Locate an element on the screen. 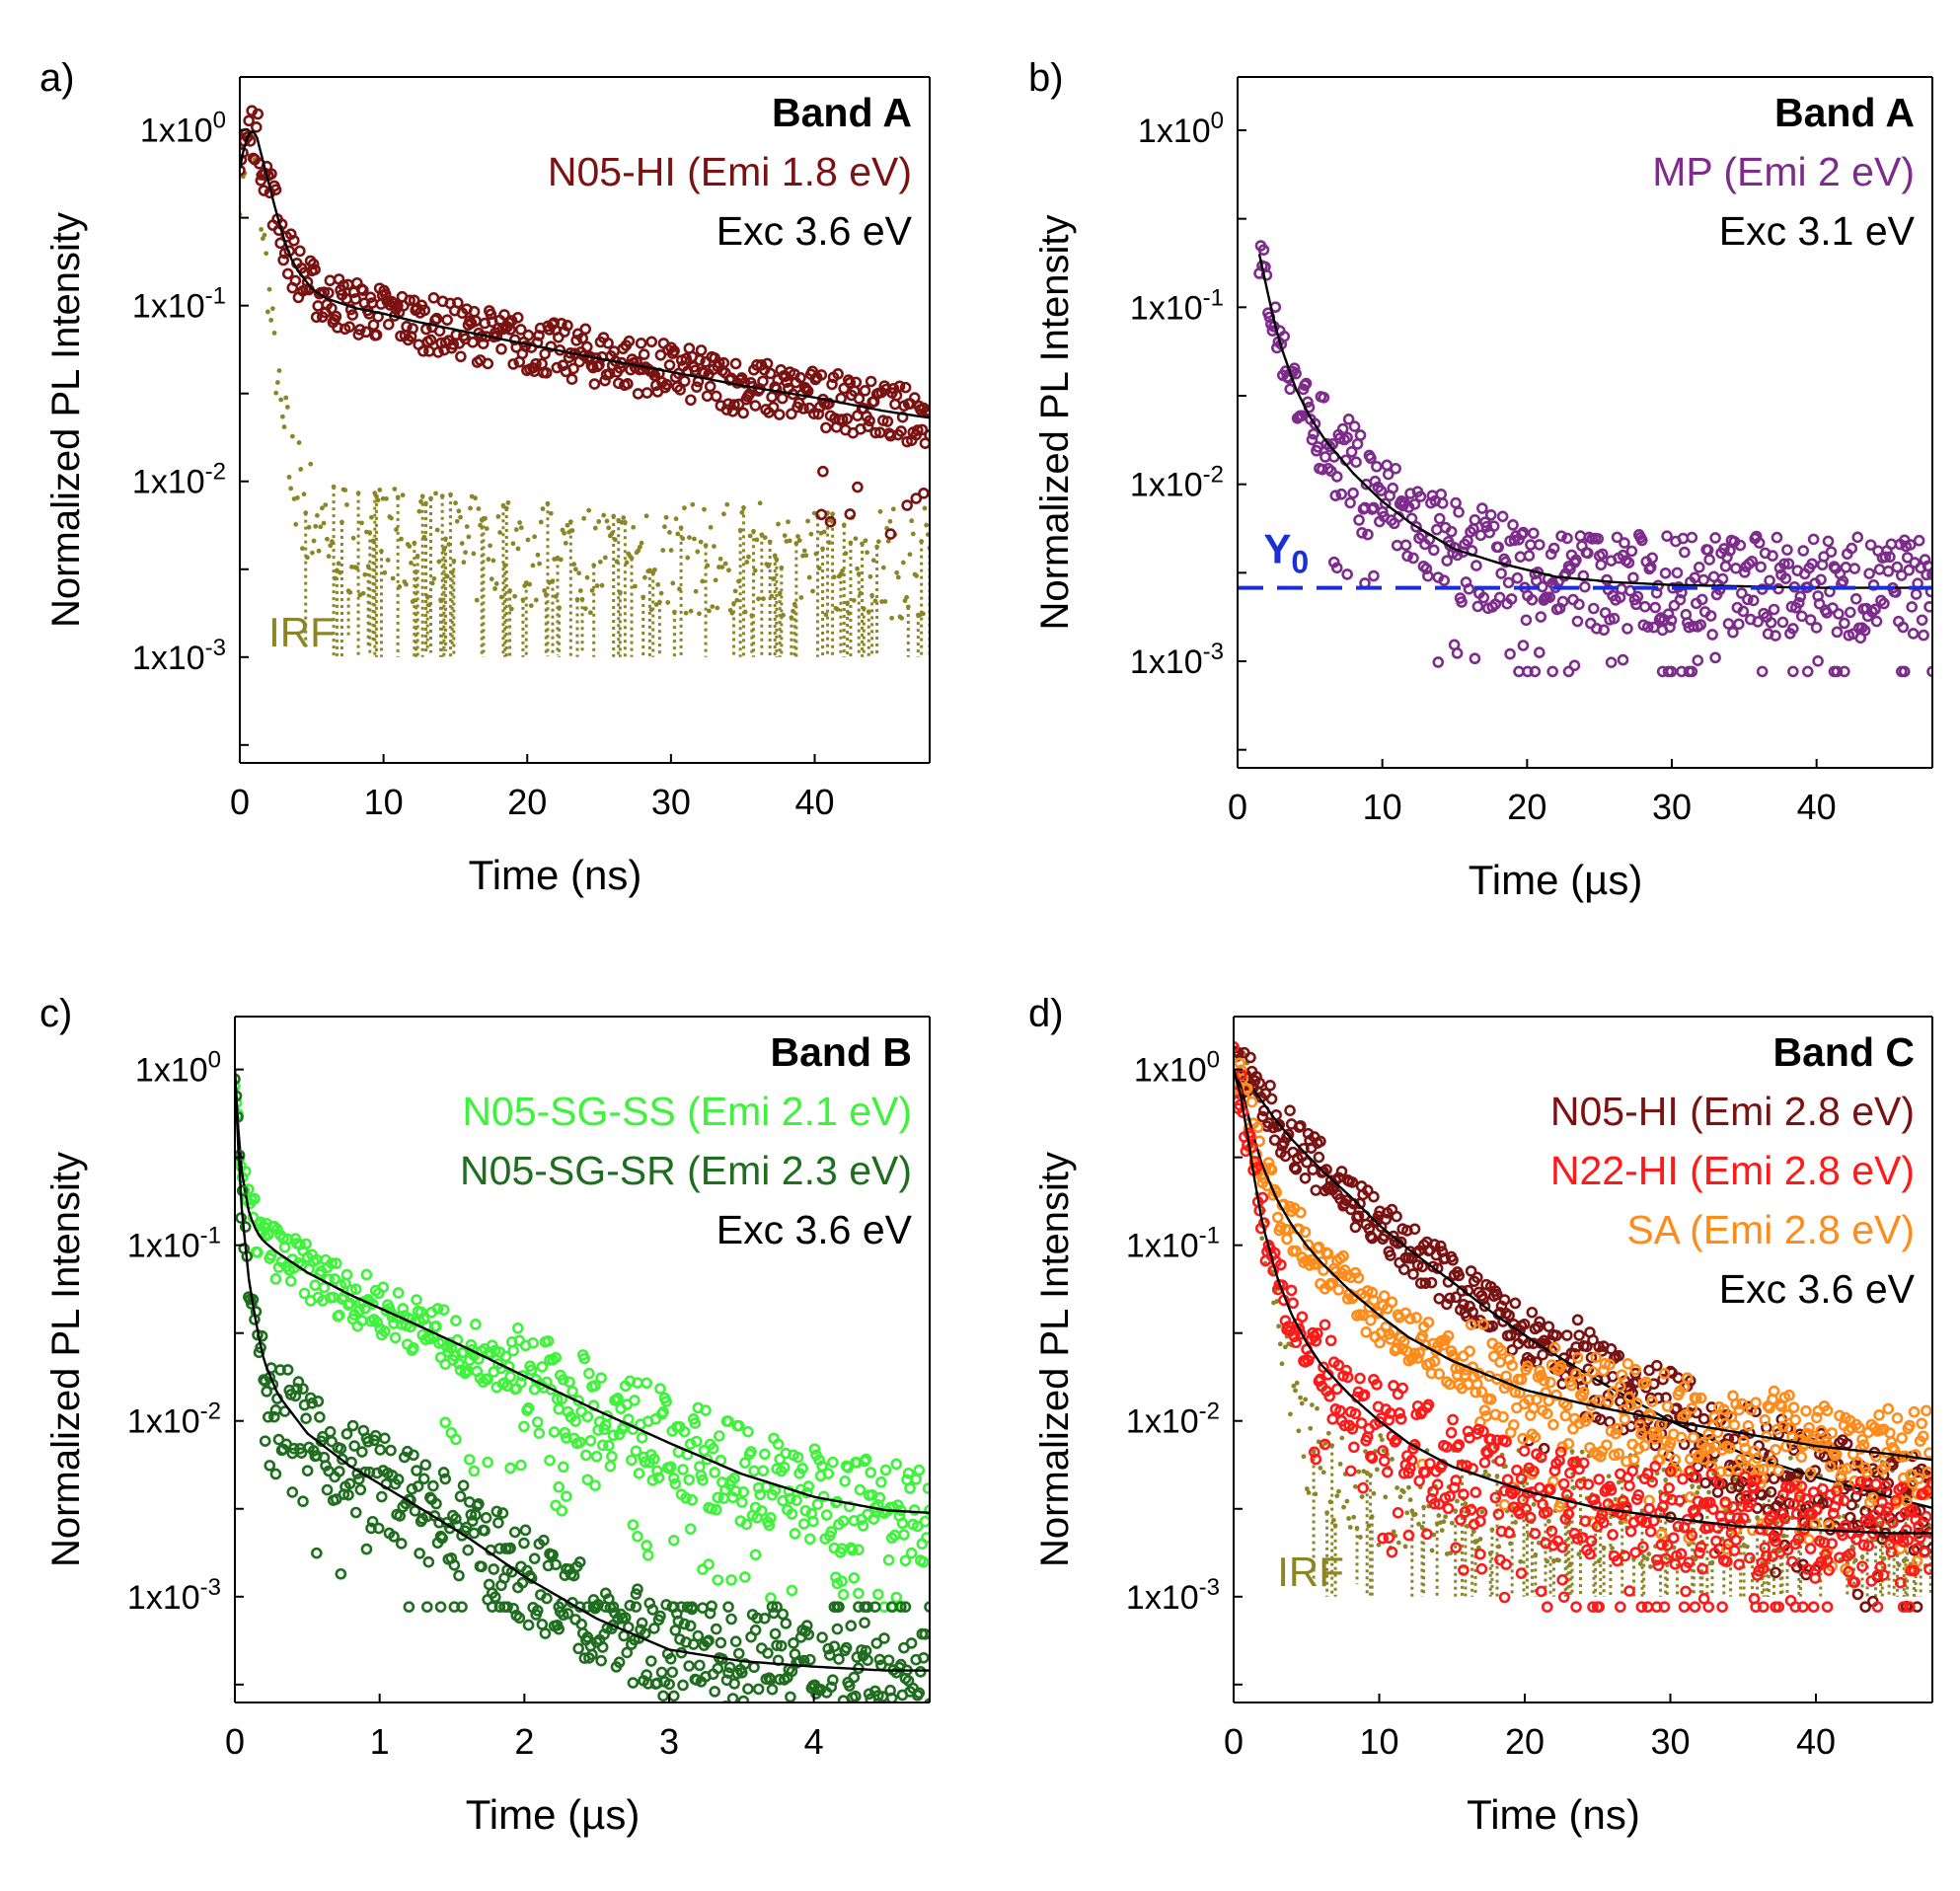 This screenshot has width=1960, height=1891. plot-area is located at coordinates (582, 1385).